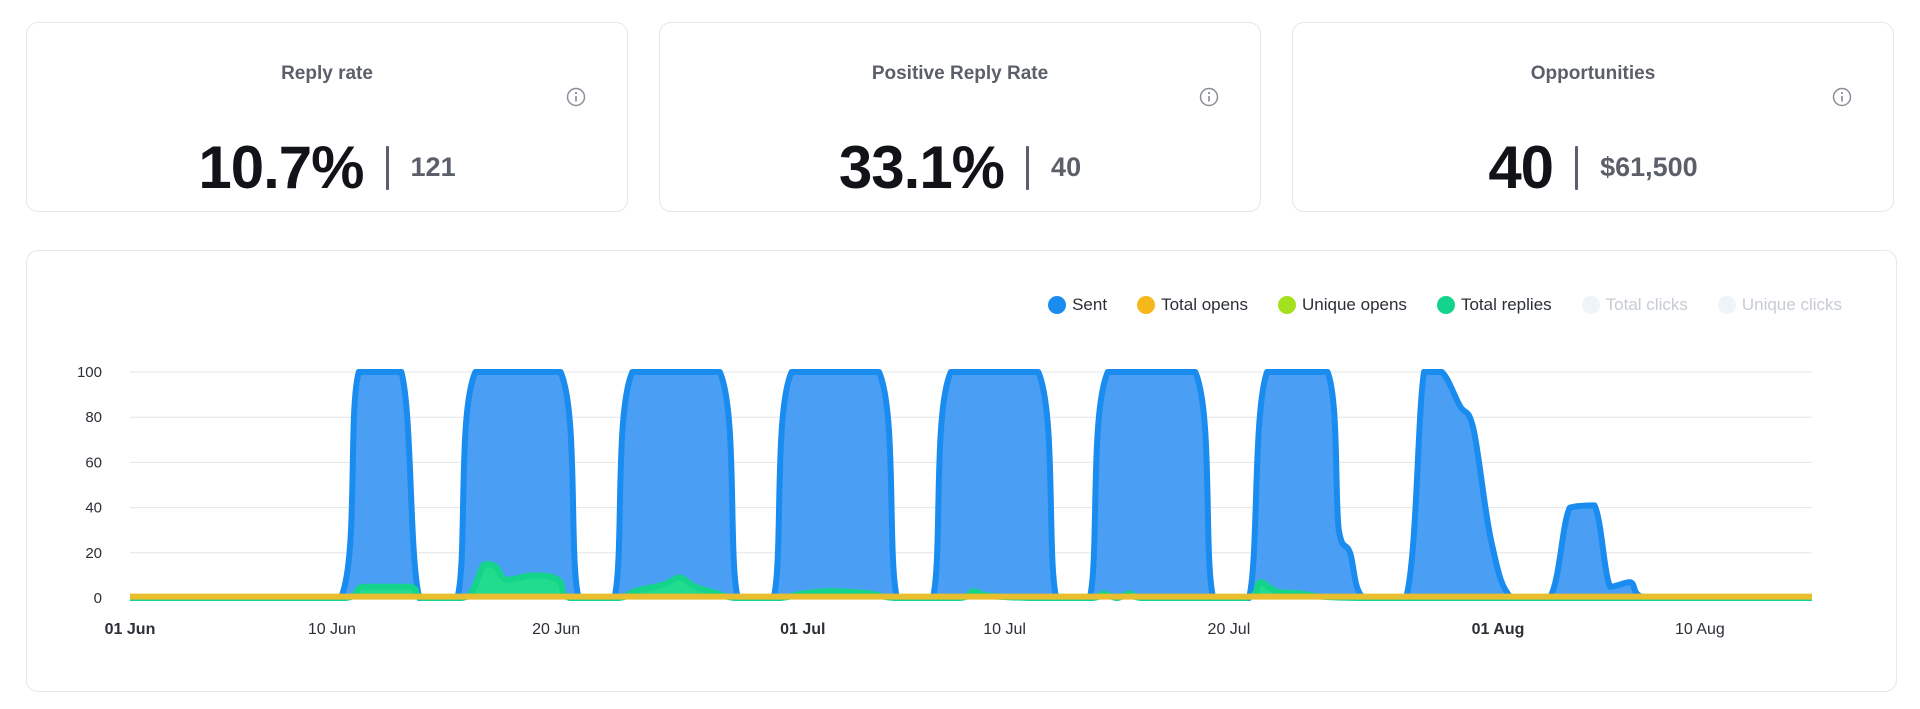  What do you see at coordinates (1649, 167) in the screenshot?
I see `opportunities-amount-value: $61,500` at bounding box center [1649, 167].